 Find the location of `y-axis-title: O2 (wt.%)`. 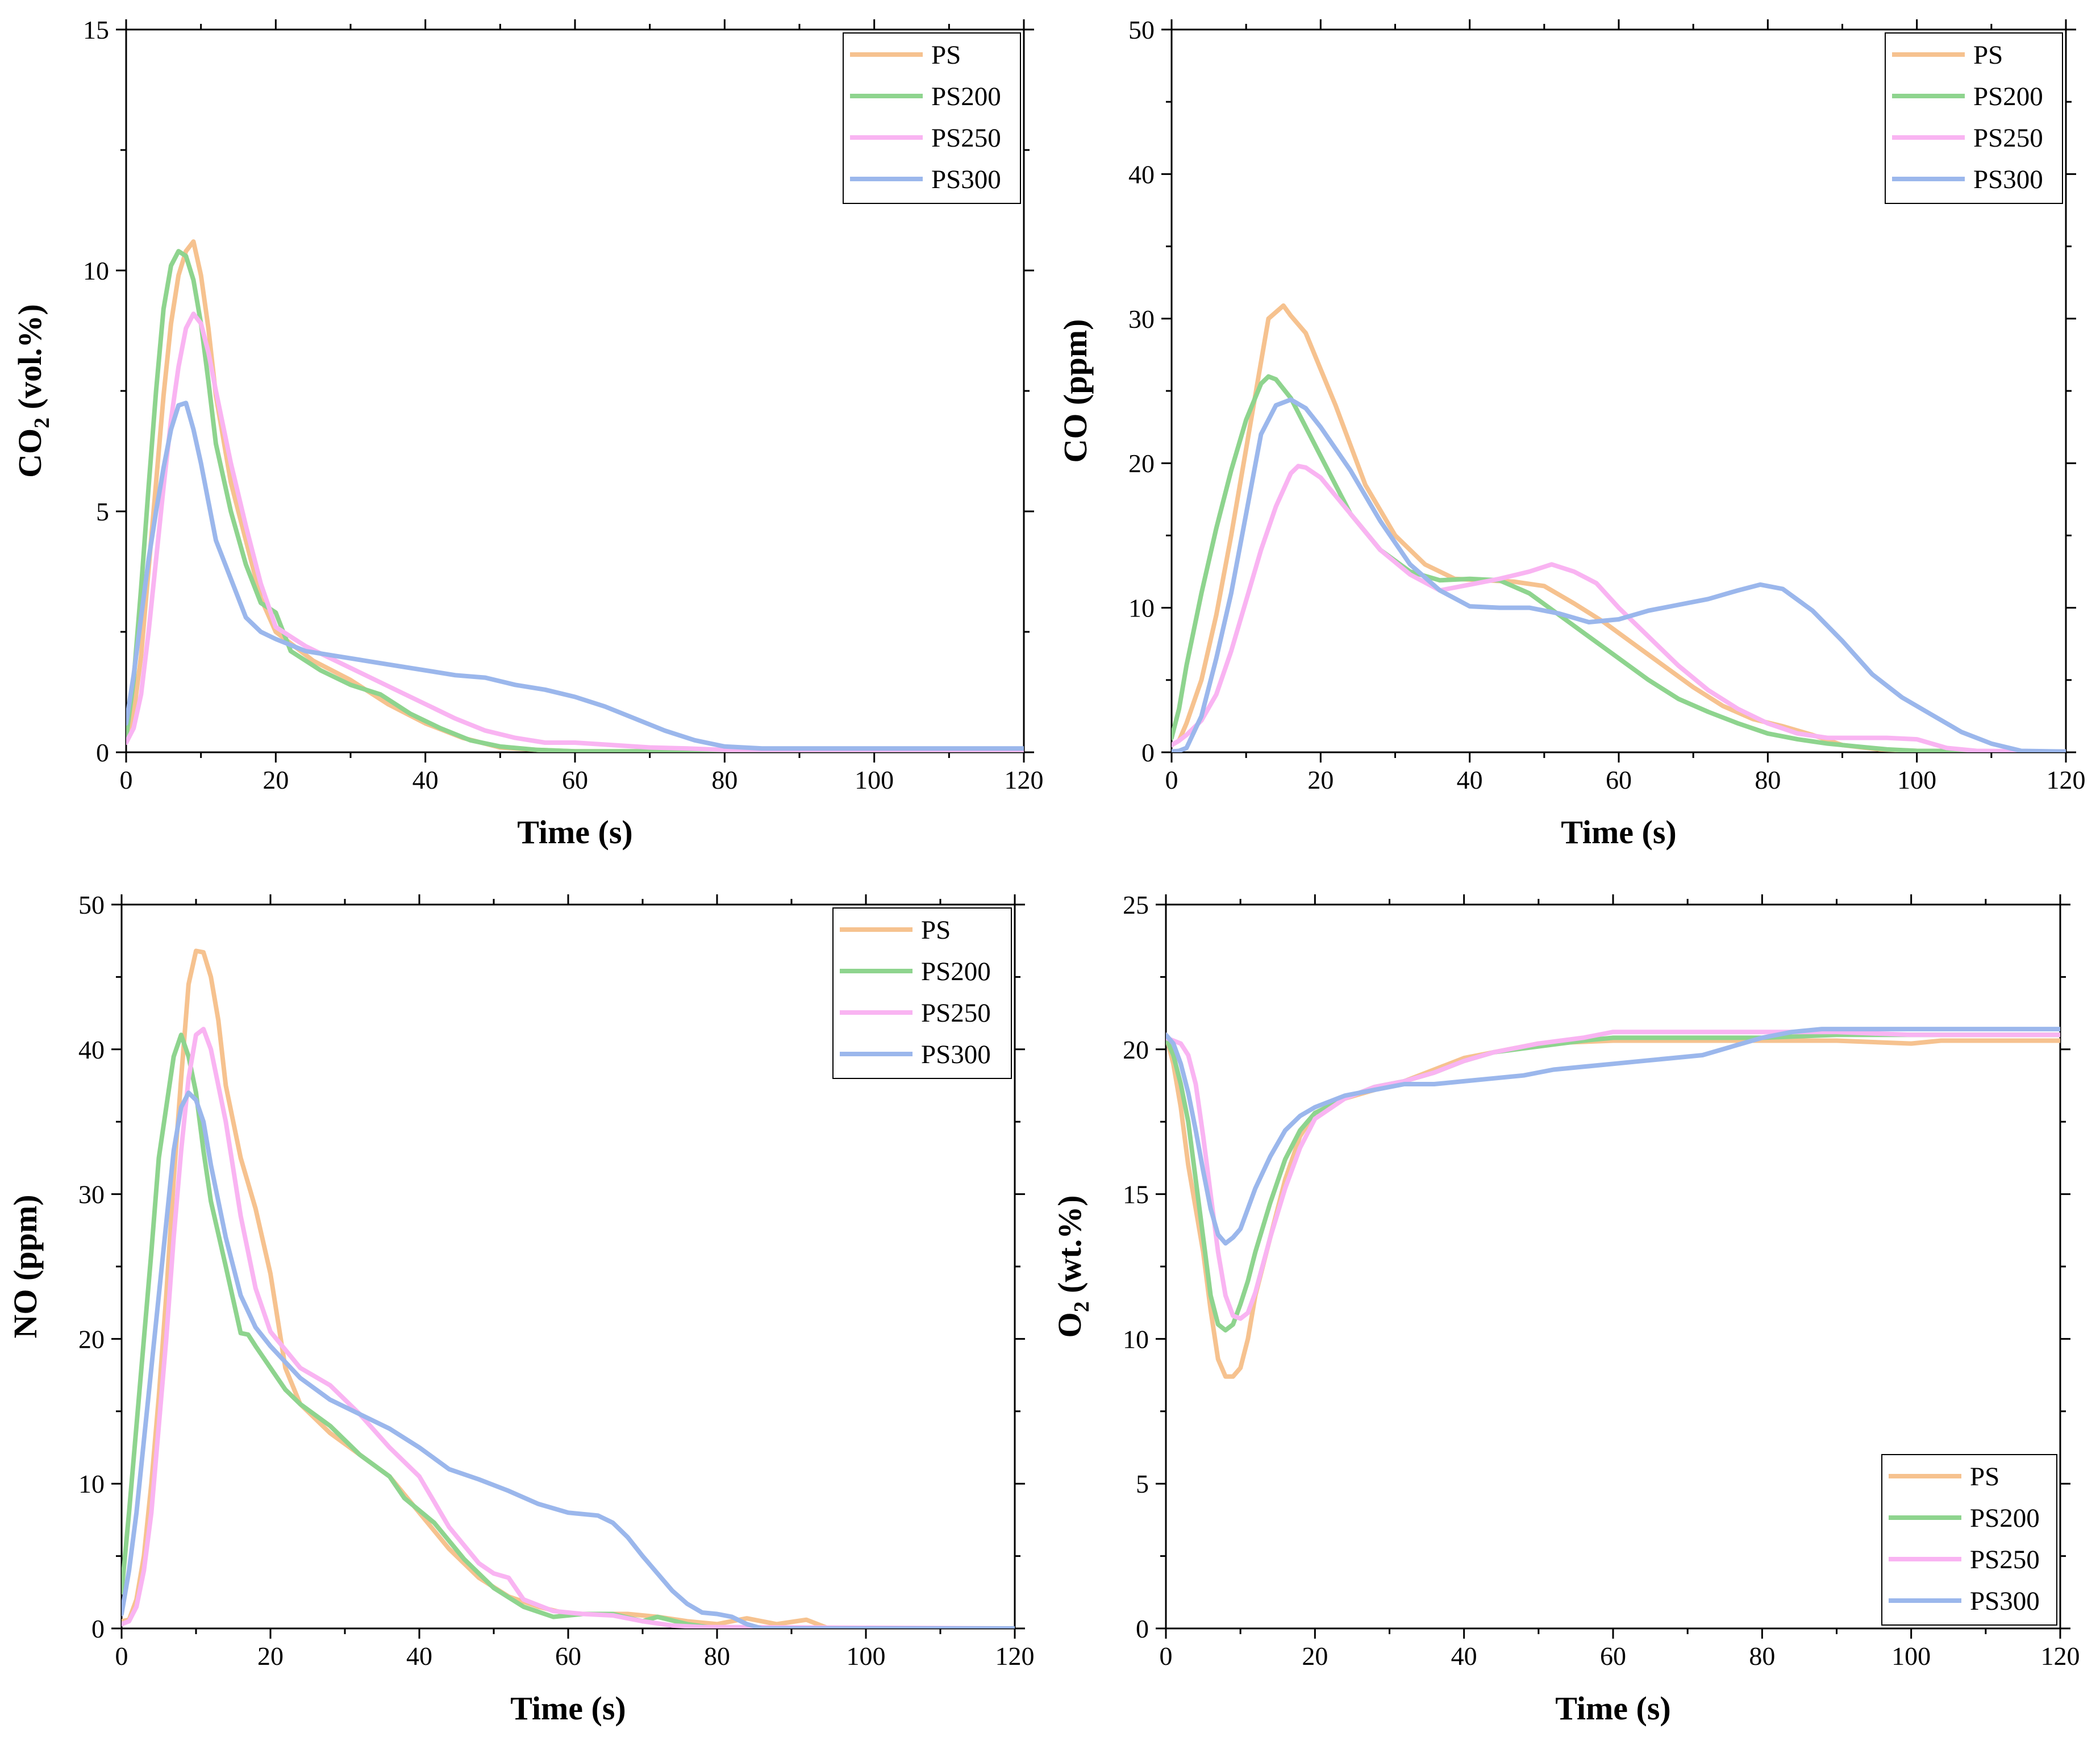

y-axis-title: O2 (wt.%) is located at coordinates (1072, 1266).